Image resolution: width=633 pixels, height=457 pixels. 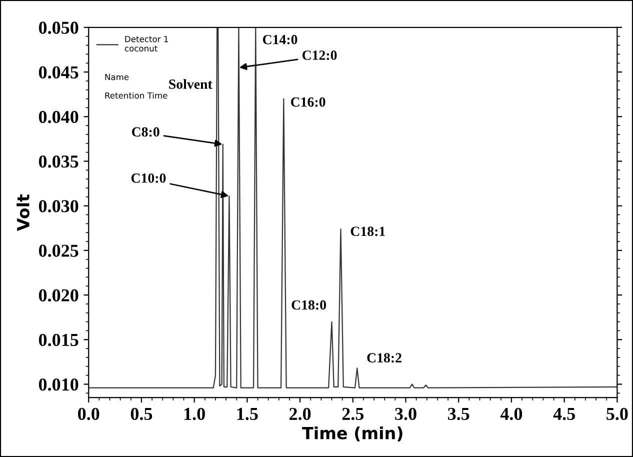 I want to click on annotation: Name, so click(x=117, y=77).